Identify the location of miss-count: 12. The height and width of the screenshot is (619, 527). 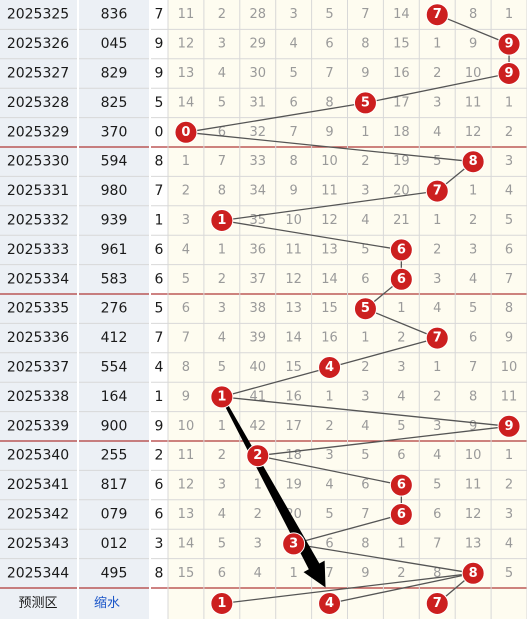
(186, 44).